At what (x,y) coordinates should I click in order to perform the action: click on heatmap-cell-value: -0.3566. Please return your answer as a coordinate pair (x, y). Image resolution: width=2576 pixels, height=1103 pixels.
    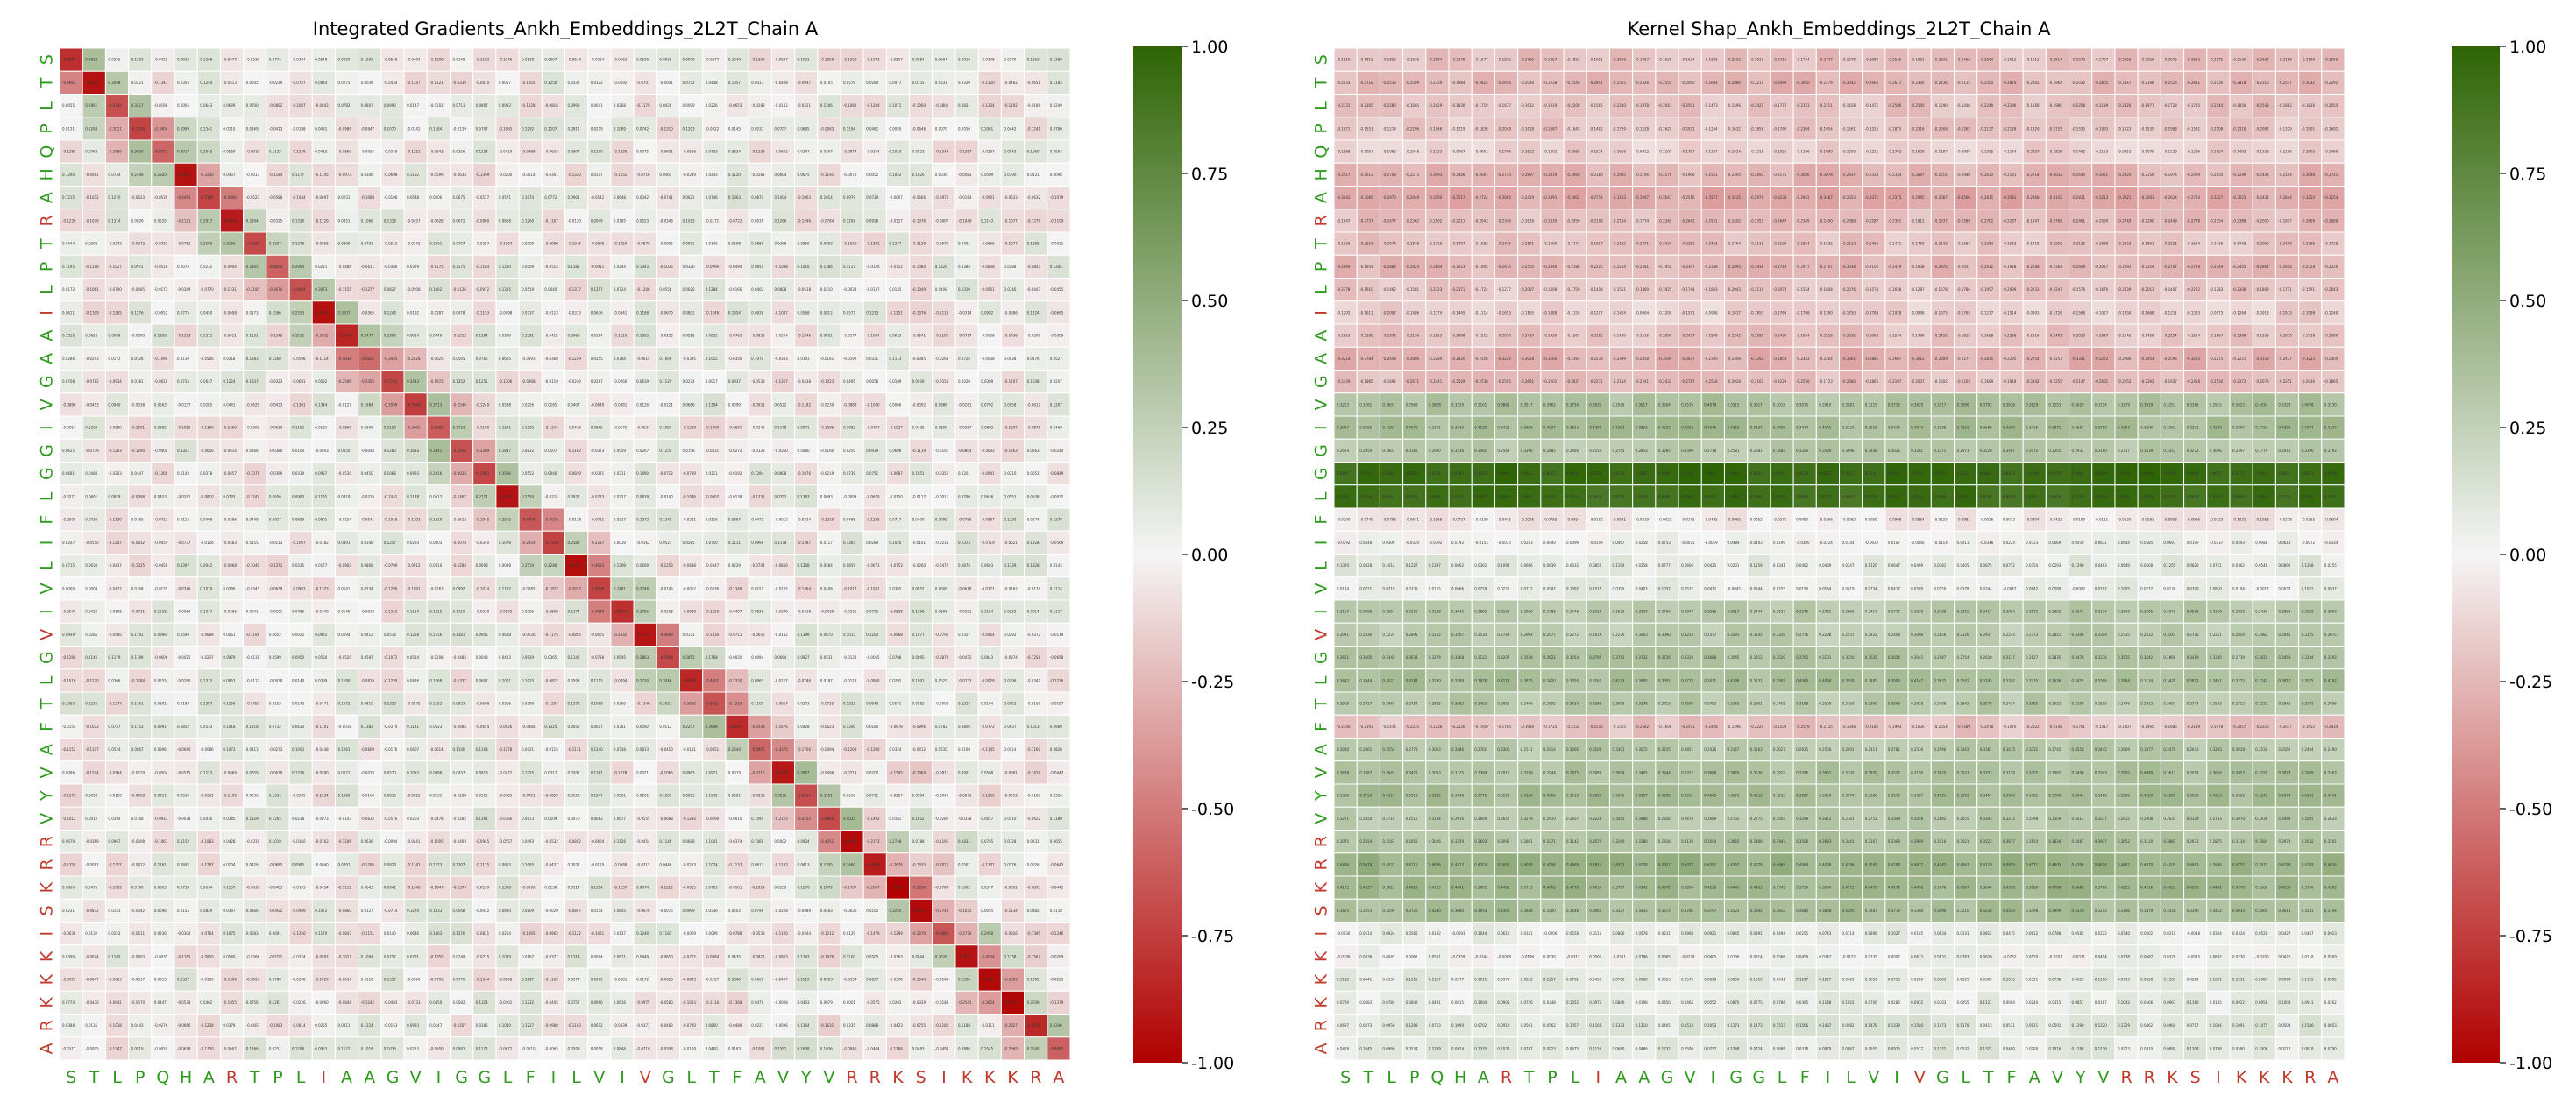
    Looking at the image, I should click on (1964, 197).